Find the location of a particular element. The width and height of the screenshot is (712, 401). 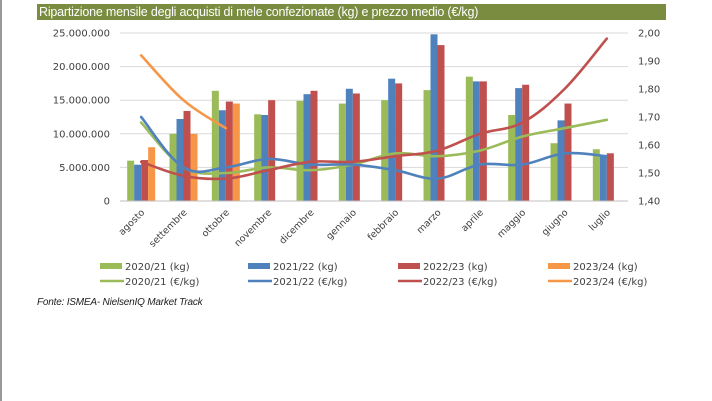

line-2023-24-kg- is located at coordinates (183, 92).